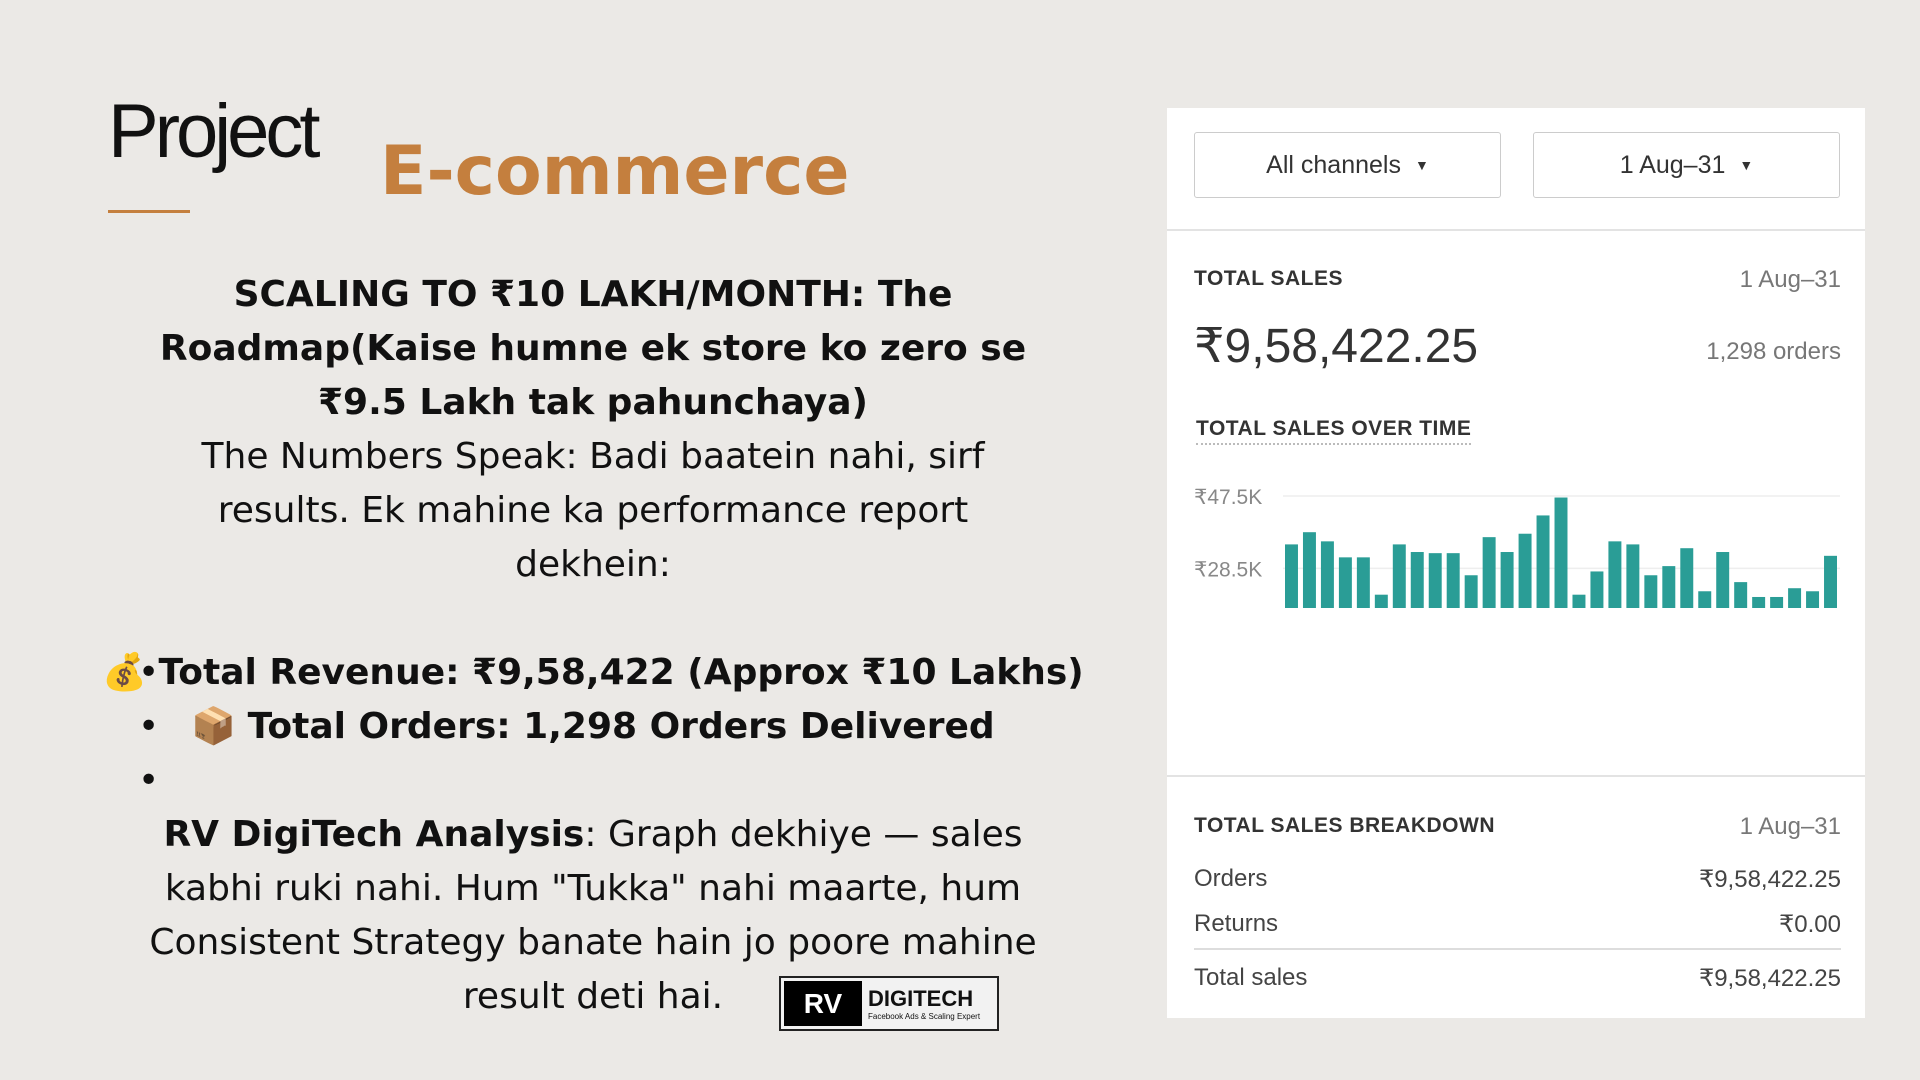  Describe the element at coordinates (921, 998) in the screenshot. I see `logo-name: DIGITECH` at that location.